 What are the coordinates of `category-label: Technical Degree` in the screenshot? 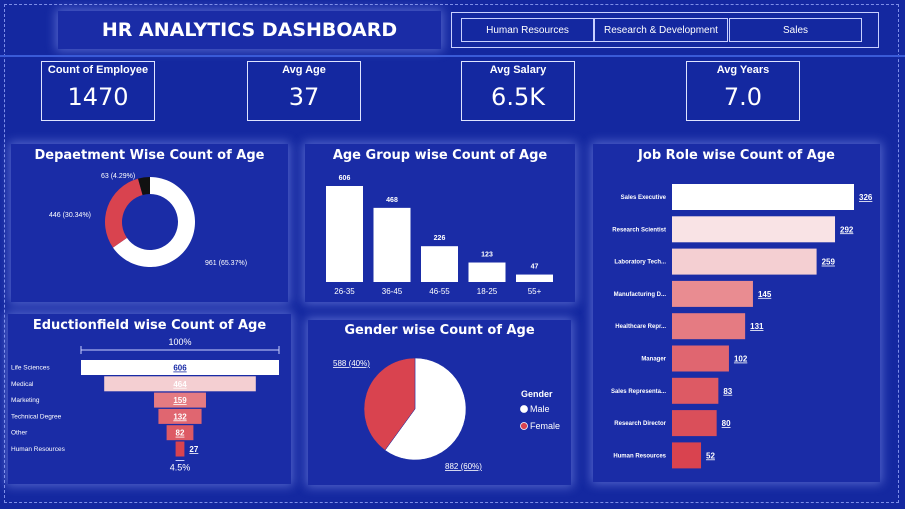 It's located at (36, 416).